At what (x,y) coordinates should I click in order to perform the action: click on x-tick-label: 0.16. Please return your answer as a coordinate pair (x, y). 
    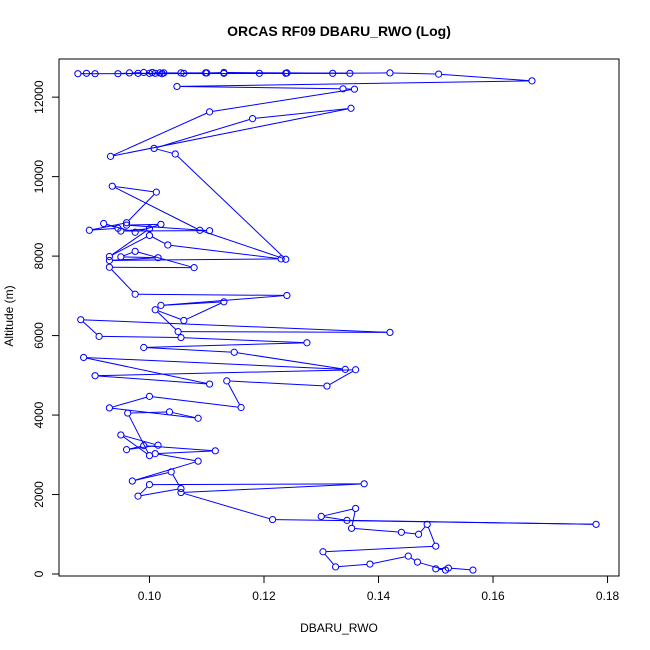
    Looking at the image, I should click on (493, 596).